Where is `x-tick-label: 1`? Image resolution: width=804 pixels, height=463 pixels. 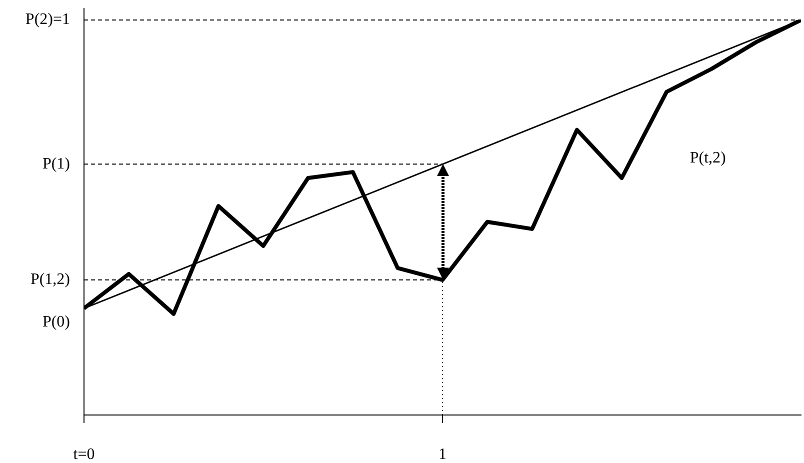
x-tick-label: 1 is located at coordinates (442, 454).